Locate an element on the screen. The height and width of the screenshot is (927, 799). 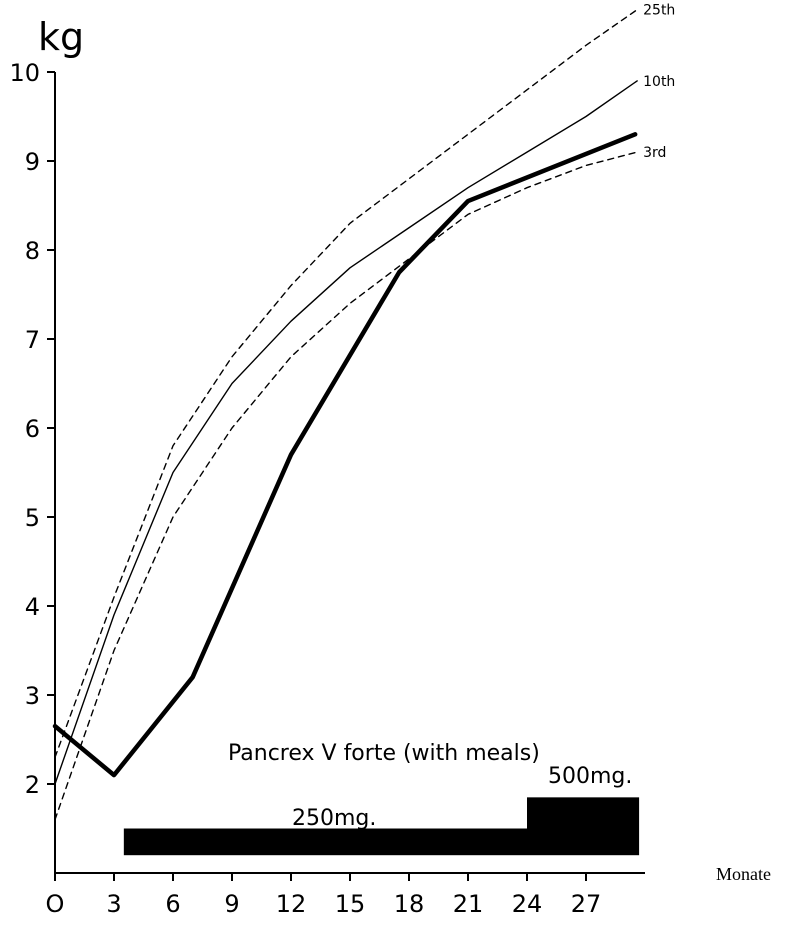
x-tick-label: 9 is located at coordinates (231, 904).